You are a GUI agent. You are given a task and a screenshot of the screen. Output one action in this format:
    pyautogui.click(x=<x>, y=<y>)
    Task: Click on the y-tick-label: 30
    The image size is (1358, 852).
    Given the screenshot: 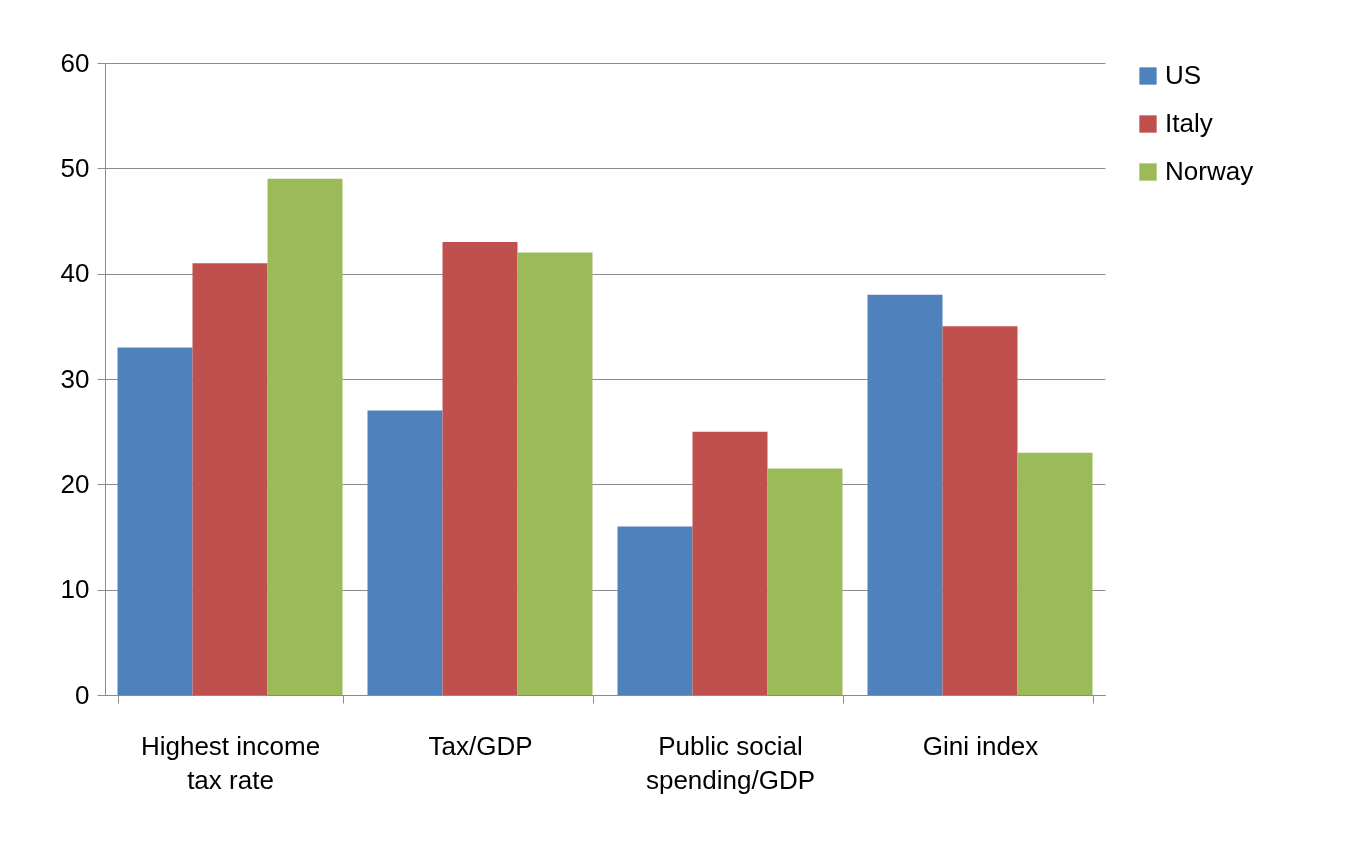 What is the action you would take?
    pyautogui.click(x=75, y=378)
    